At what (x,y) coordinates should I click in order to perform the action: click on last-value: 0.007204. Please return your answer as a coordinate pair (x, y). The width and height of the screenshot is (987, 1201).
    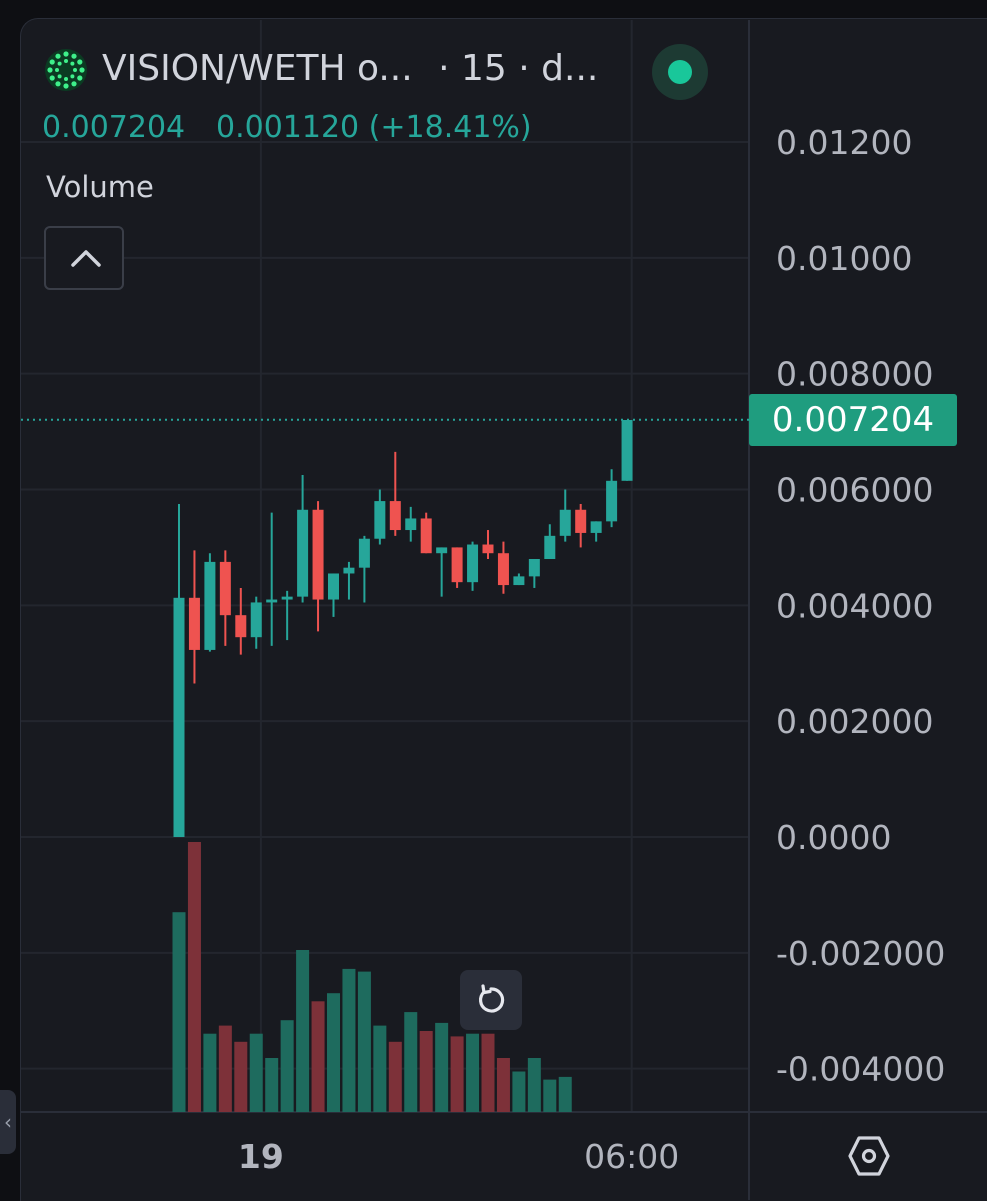
    Looking at the image, I should click on (114, 127).